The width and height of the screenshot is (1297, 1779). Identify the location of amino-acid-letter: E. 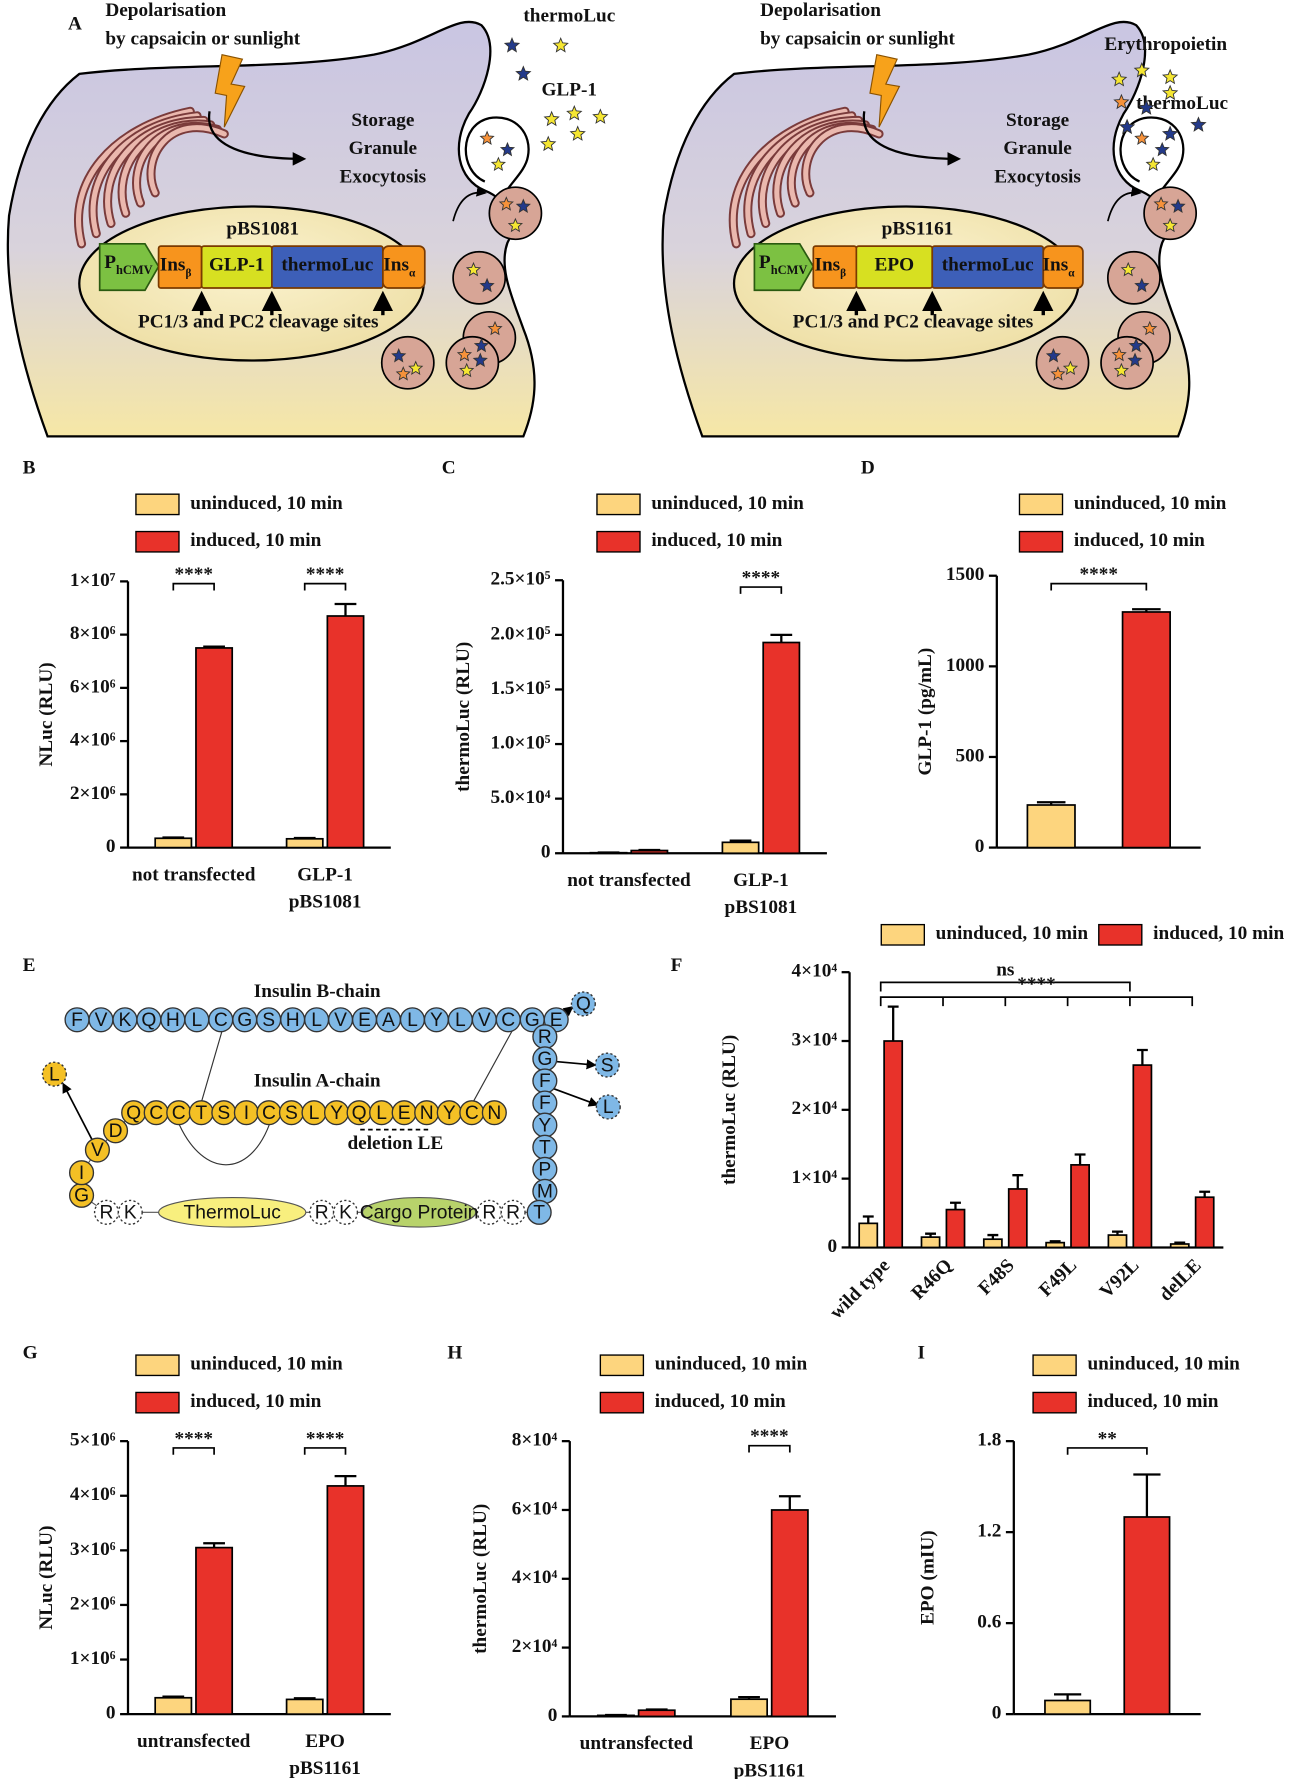
(404, 1113).